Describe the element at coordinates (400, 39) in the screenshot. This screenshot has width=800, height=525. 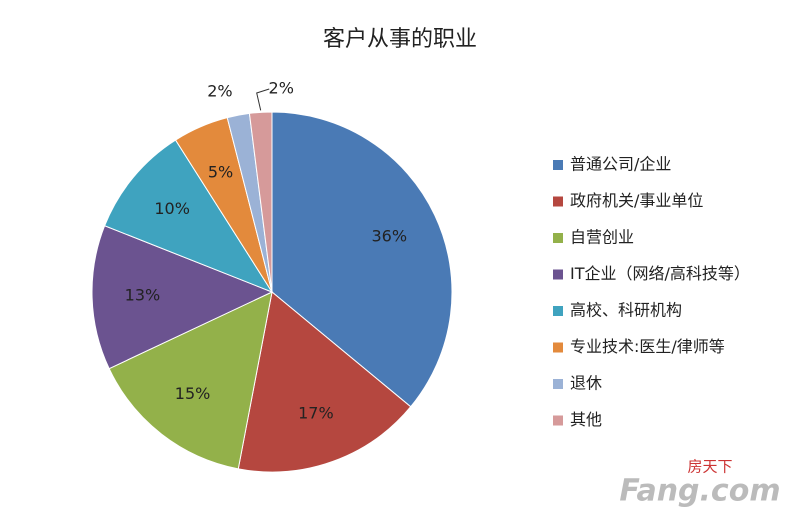
I see `chart-title: 客户从事的职业` at that location.